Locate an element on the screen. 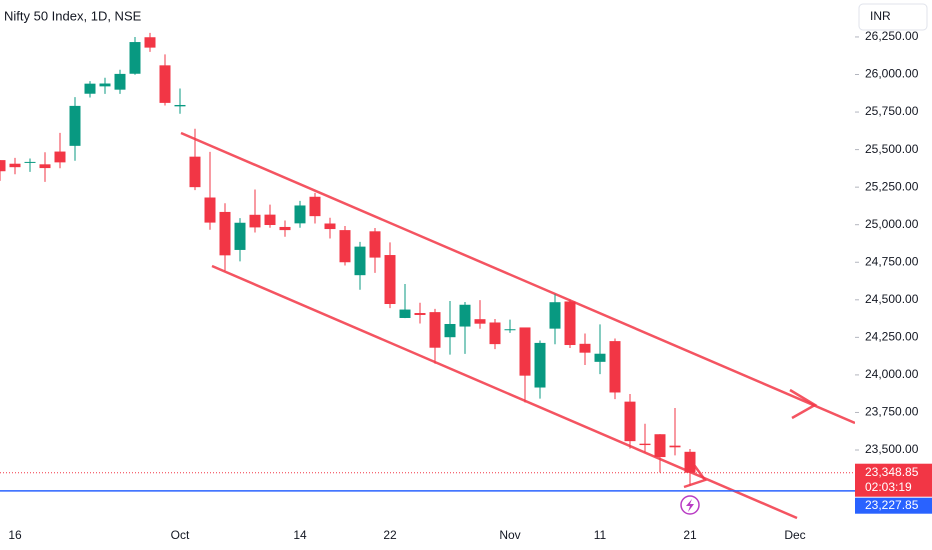 The image size is (932, 550). x-tick-label: Oct is located at coordinates (180, 535).